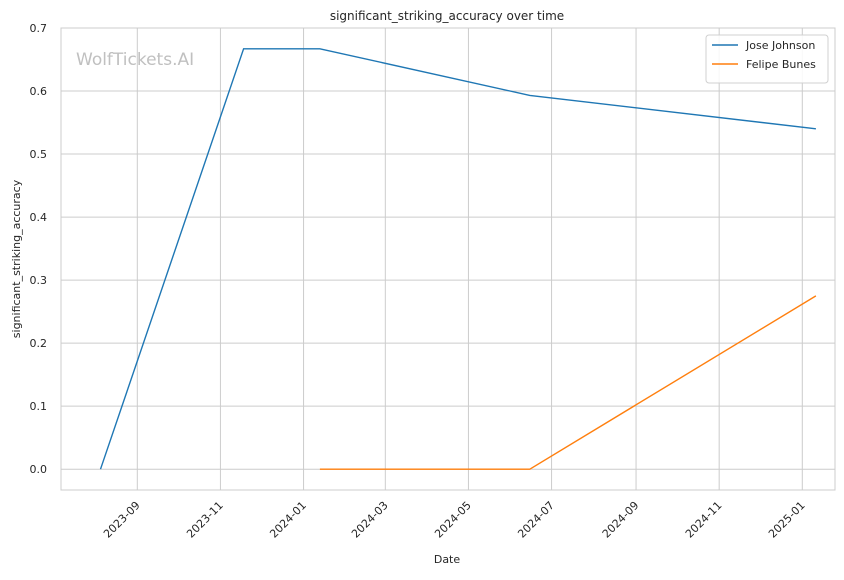 The width and height of the screenshot is (844, 580). I want to click on y-tick-label: 0.4, so click(39, 217).